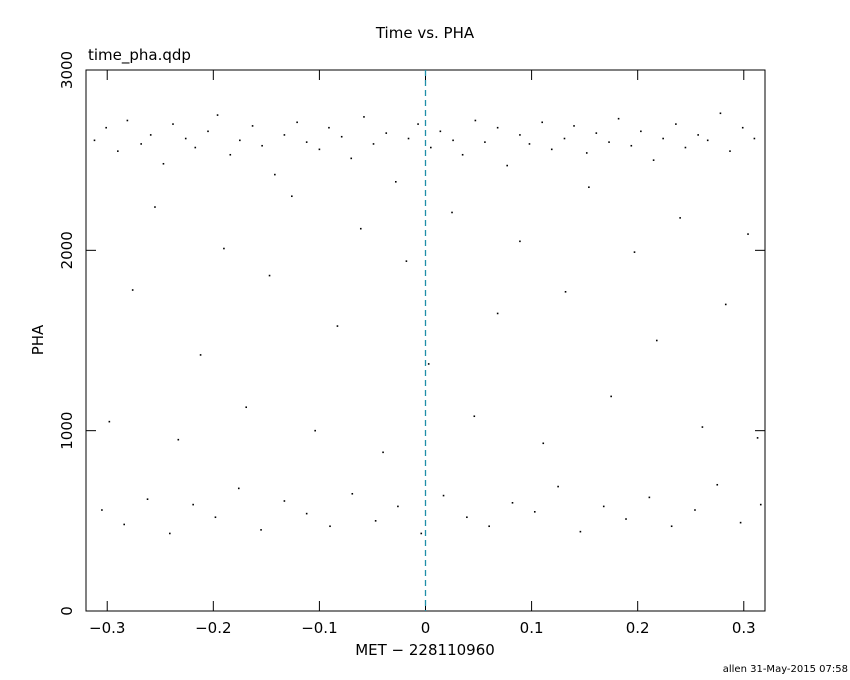 The image size is (850, 680). Describe the element at coordinates (425, 33) in the screenshot. I see `chart-title: Time vs. PHA` at that location.